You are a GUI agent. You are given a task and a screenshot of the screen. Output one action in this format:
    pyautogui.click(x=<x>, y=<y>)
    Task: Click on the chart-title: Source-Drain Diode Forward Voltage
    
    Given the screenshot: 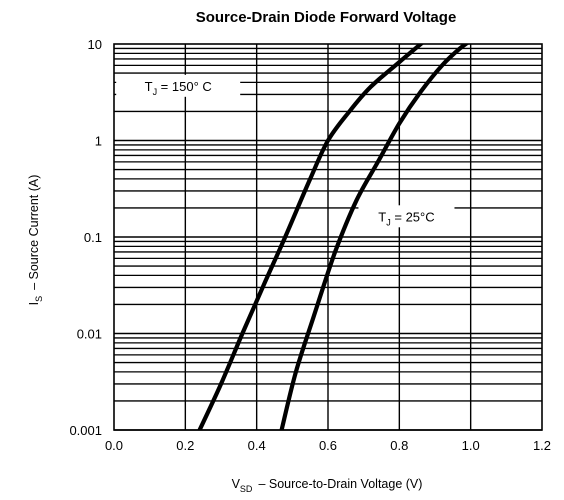 What is the action you would take?
    pyautogui.click(x=326, y=17)
    